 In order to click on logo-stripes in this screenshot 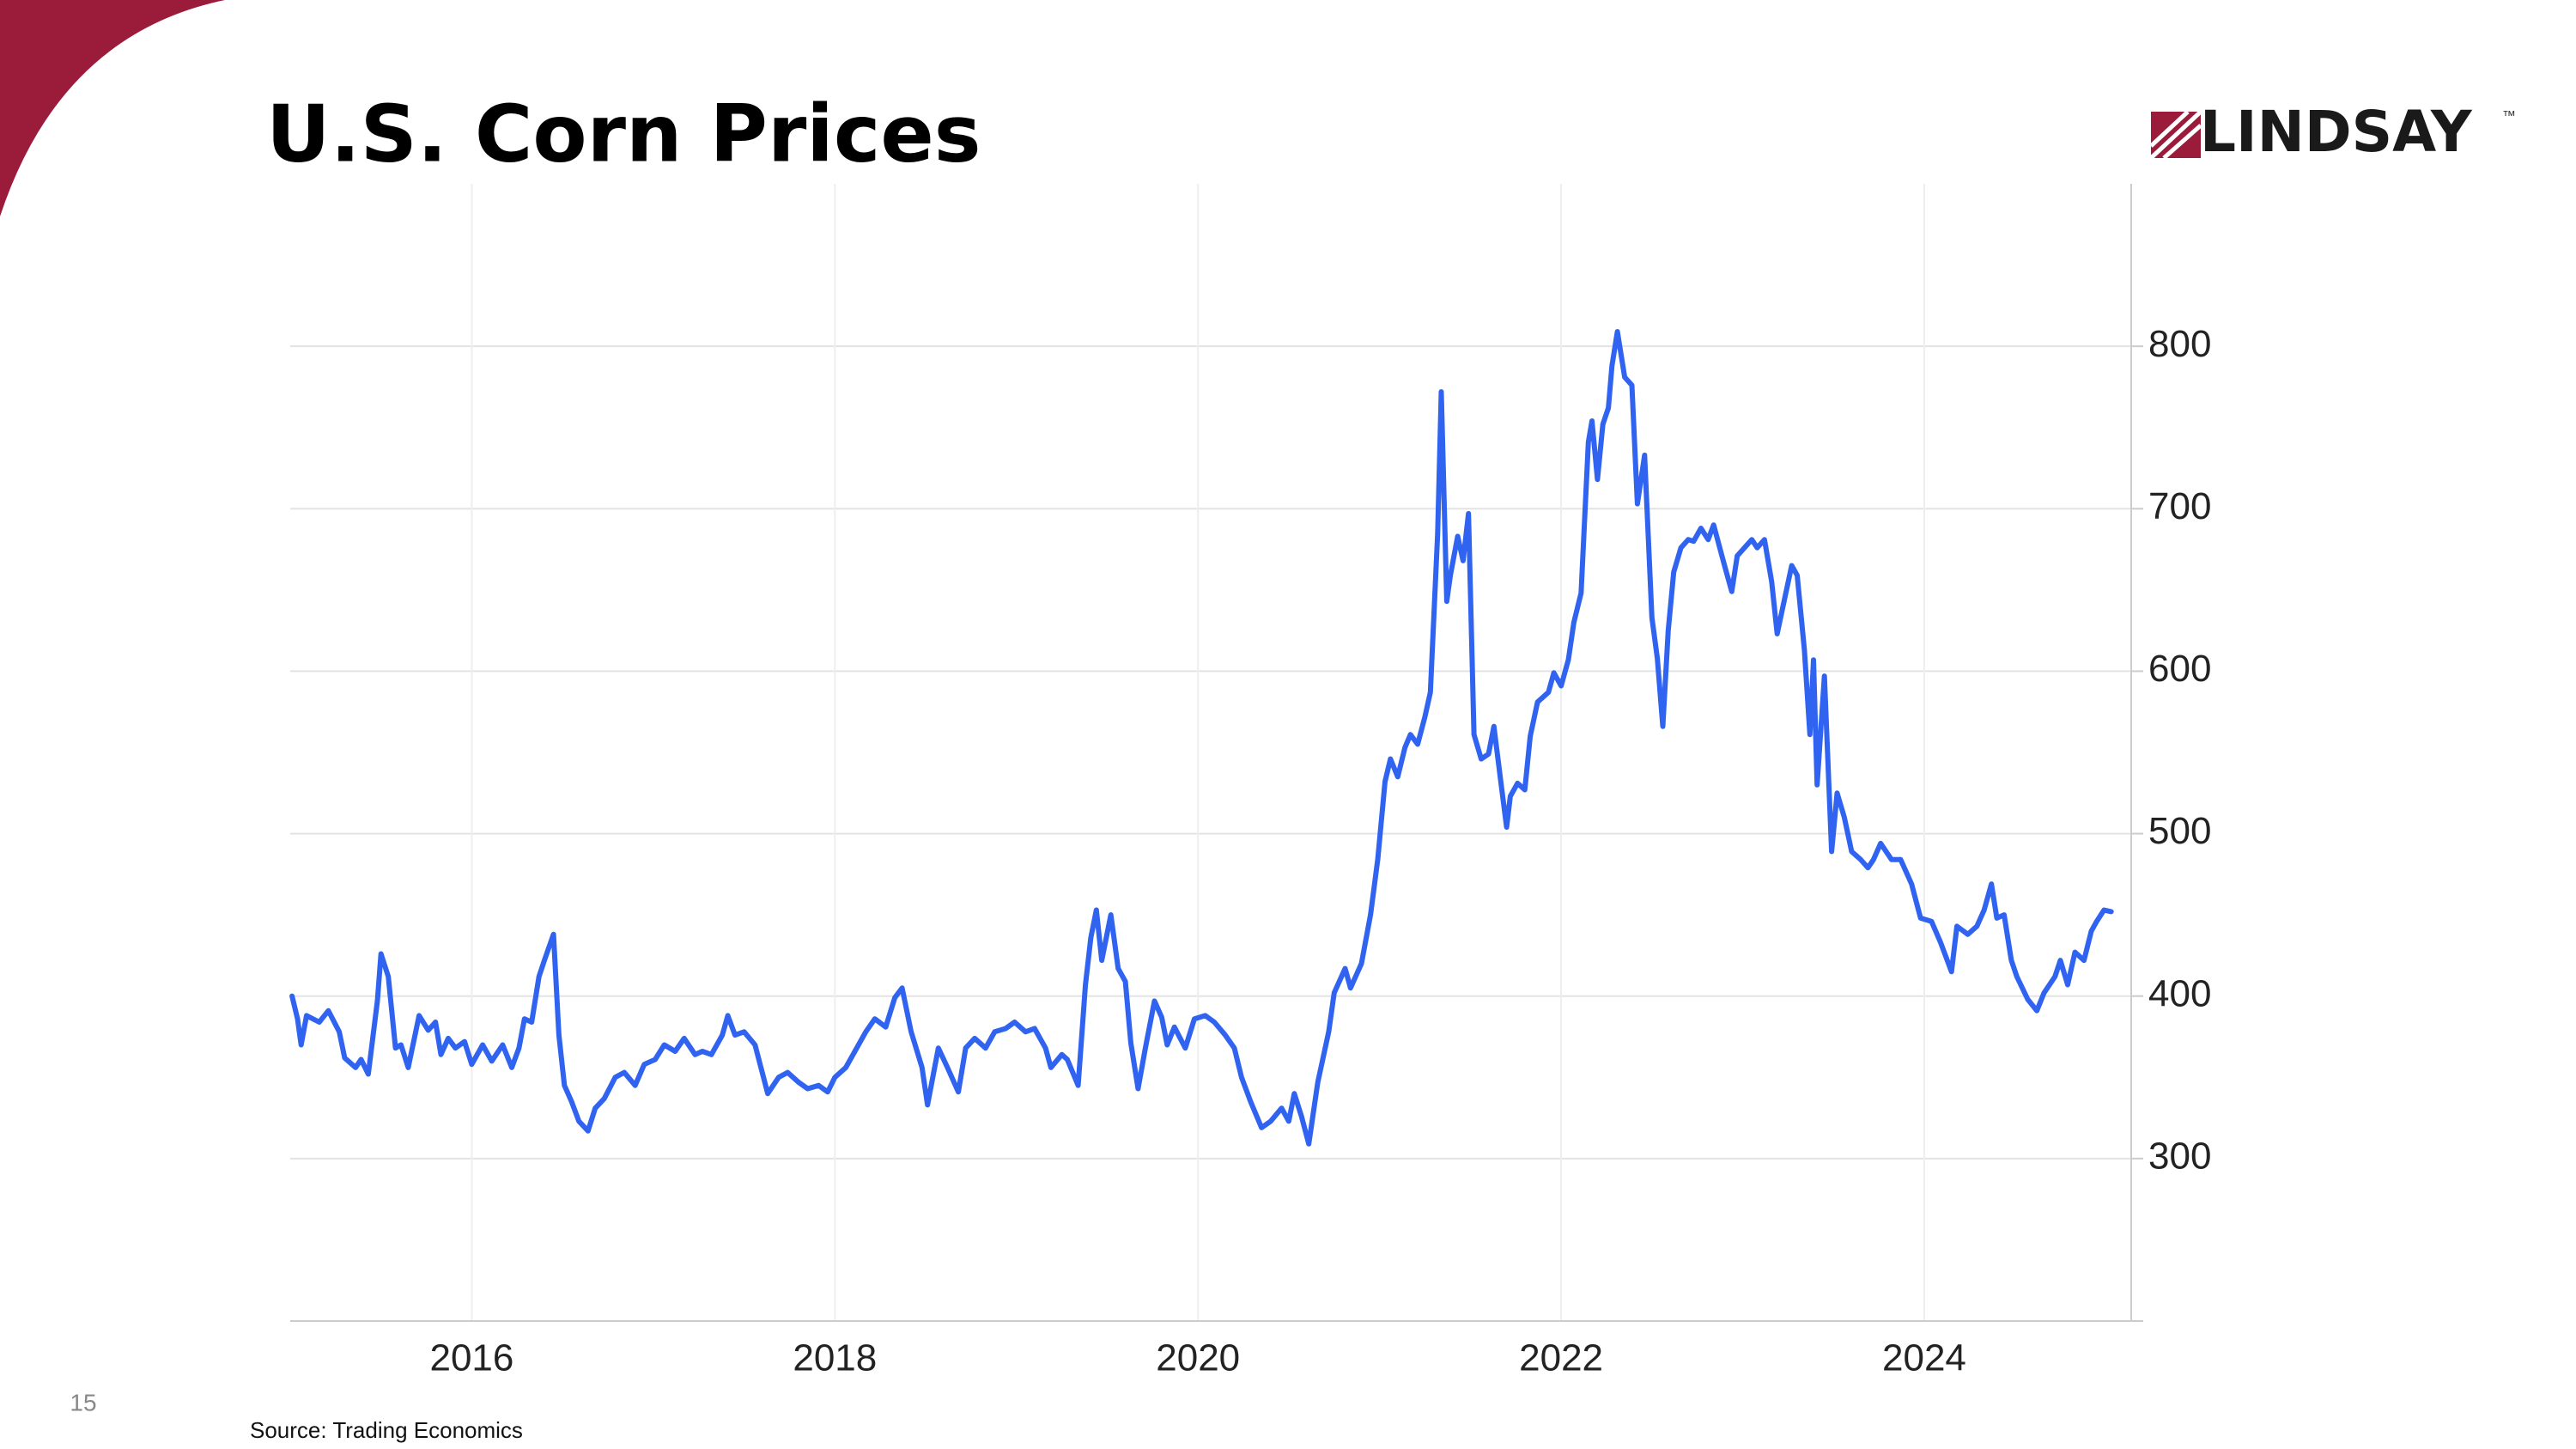, I will do `click(2175, 135)`.